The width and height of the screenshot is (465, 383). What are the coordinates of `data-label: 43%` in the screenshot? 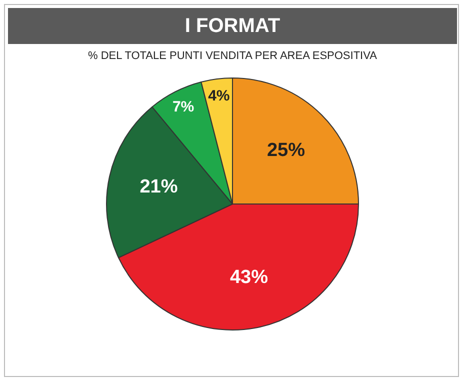 It's located at (249, 277).